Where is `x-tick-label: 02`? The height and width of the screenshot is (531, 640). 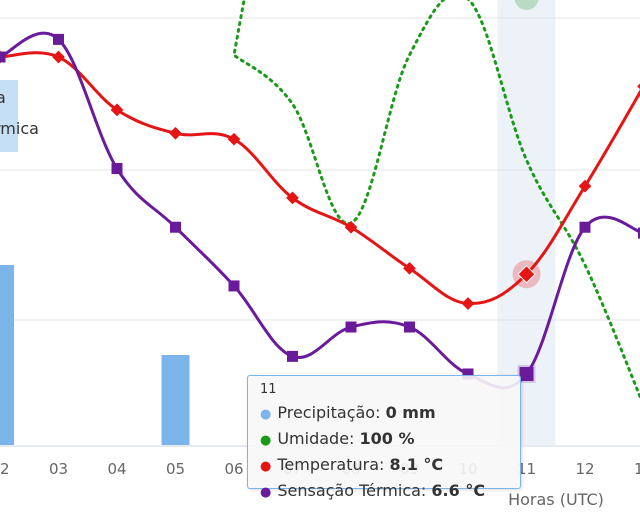 x-tick-label: 02 is located at coordinates (5, 469).